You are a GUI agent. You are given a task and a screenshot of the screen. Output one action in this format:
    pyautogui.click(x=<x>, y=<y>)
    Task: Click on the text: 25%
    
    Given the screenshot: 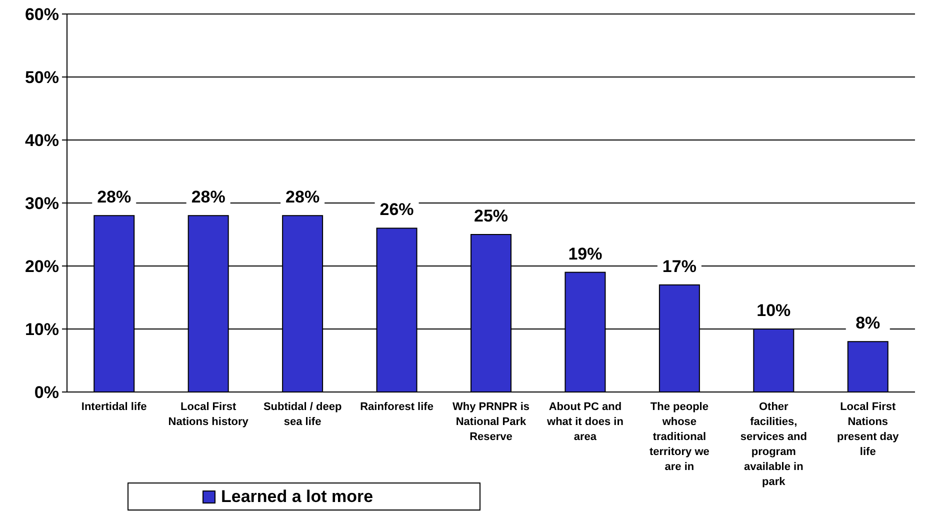 What is the action you would take?
    pyautogui.click(x=491, y=216)
    